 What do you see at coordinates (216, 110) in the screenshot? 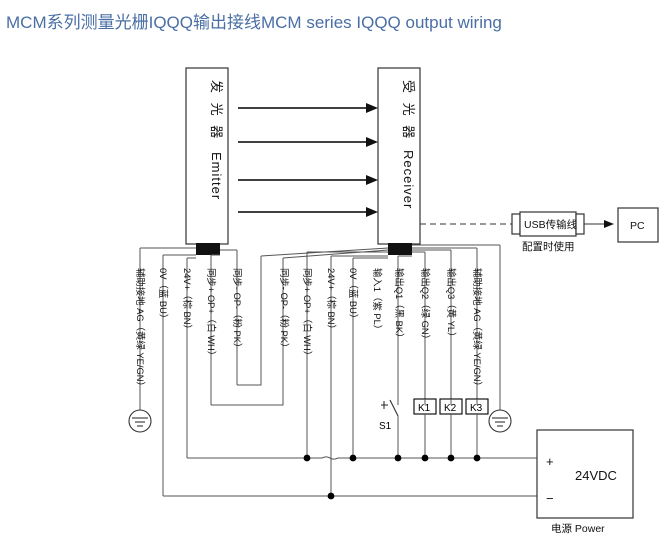
I see `emitter-label-cn: 发 光 器` at bounding box center [216, 110].